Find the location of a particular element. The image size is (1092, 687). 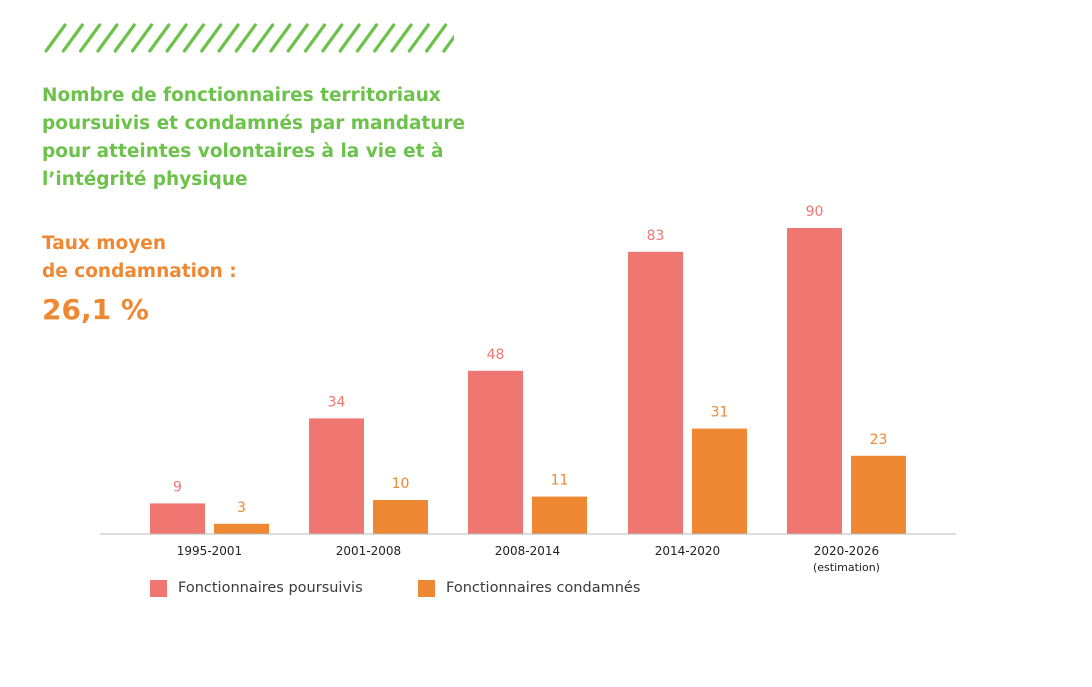

data-label-poursuivis-0: 9 is located at coordinates (177, 487).